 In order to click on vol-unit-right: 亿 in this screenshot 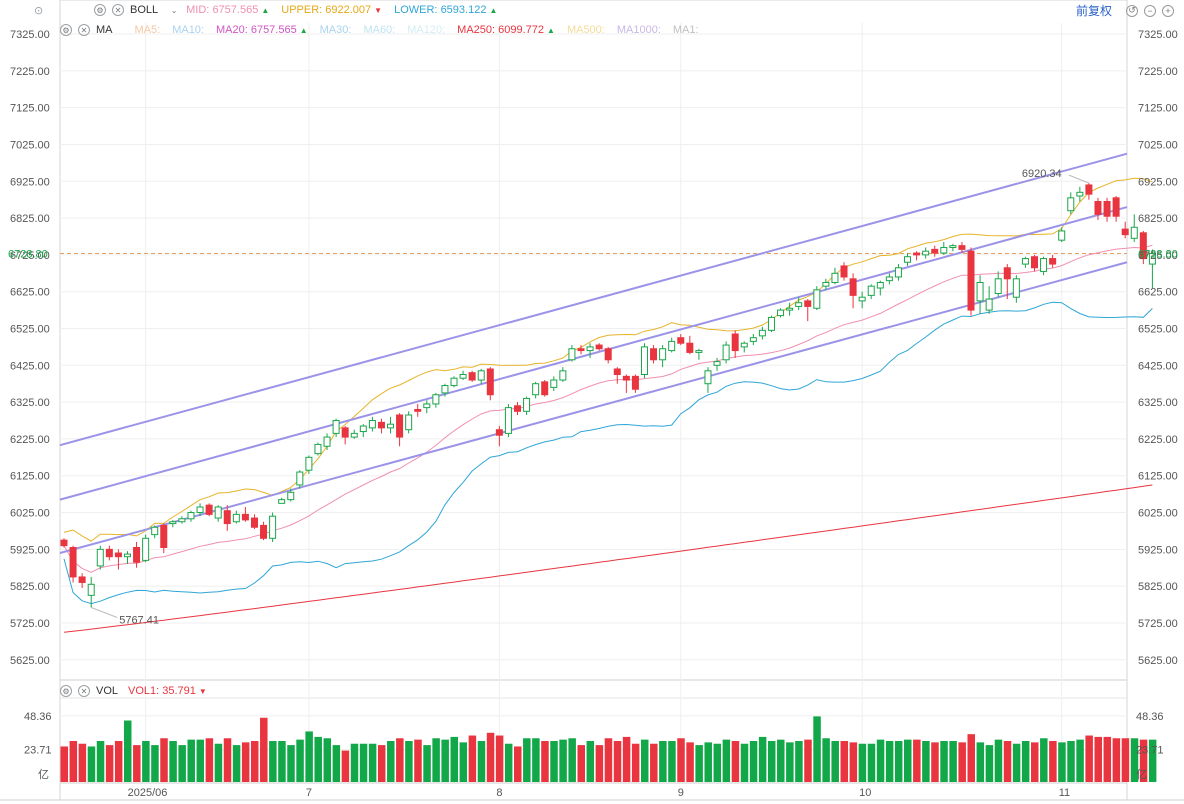, I will do `click(1141, 774)`.